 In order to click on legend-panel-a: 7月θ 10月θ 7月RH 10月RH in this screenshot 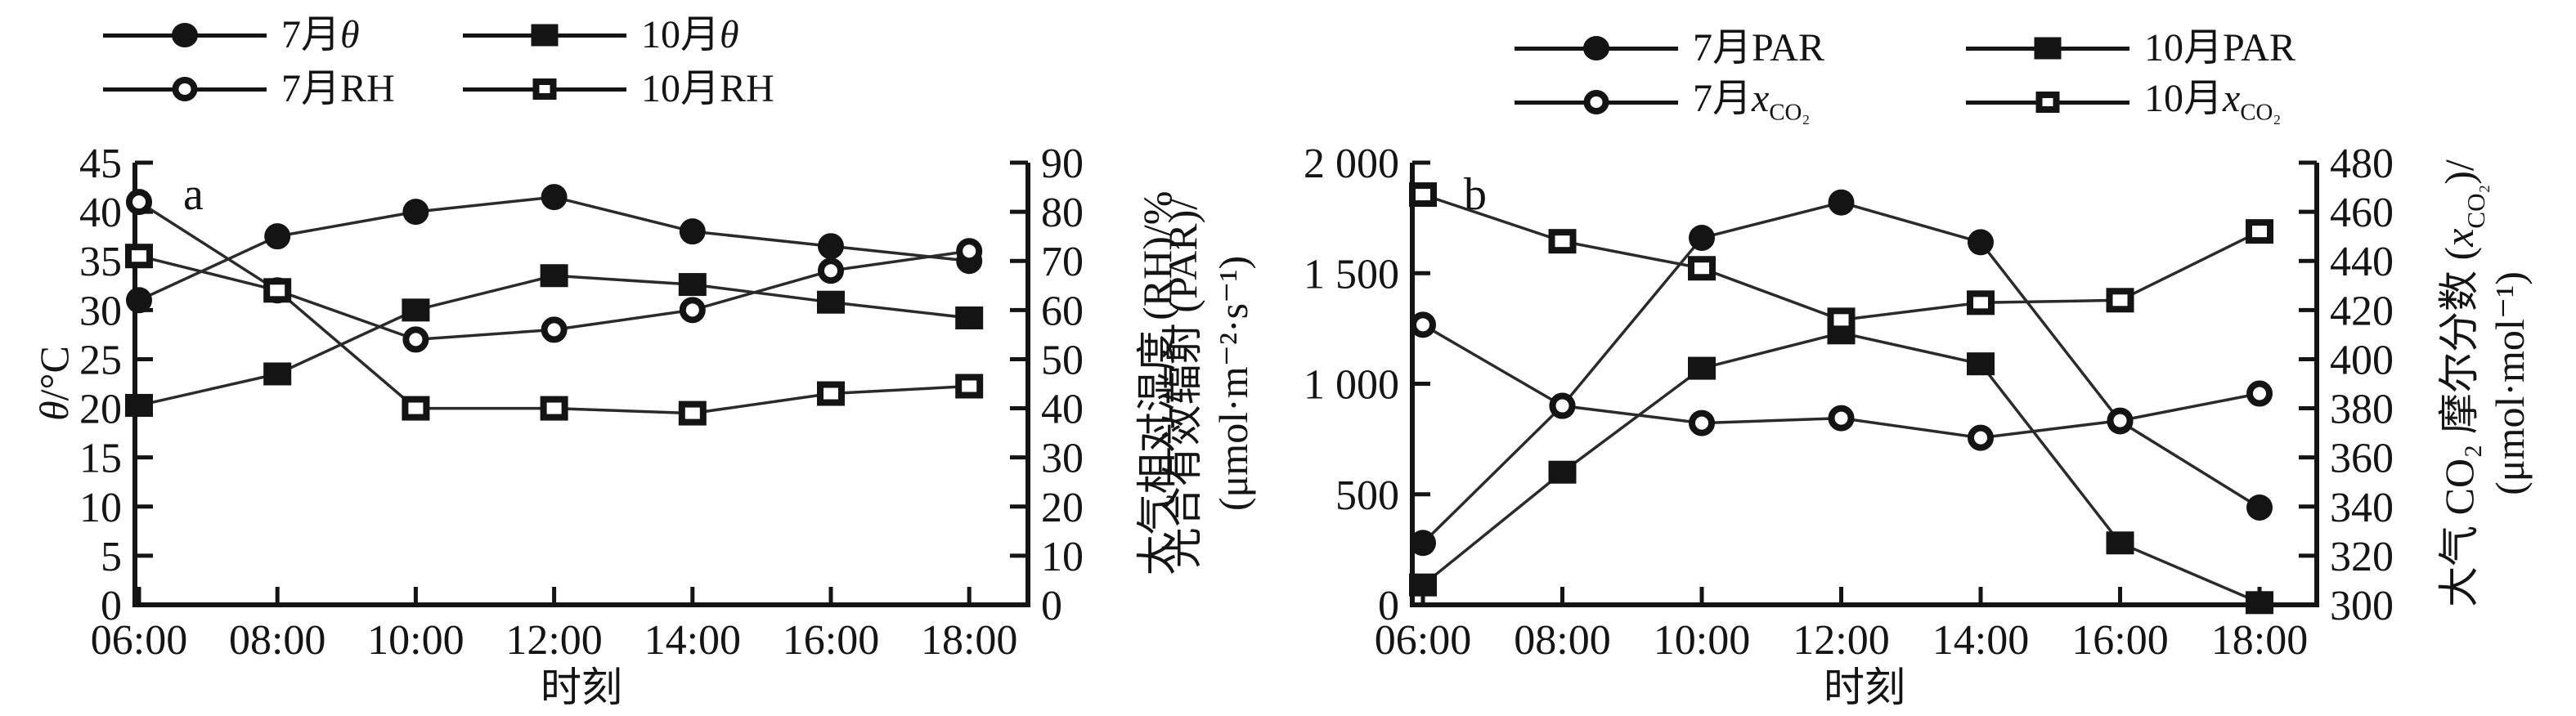, I will do `click(463, 62)`.